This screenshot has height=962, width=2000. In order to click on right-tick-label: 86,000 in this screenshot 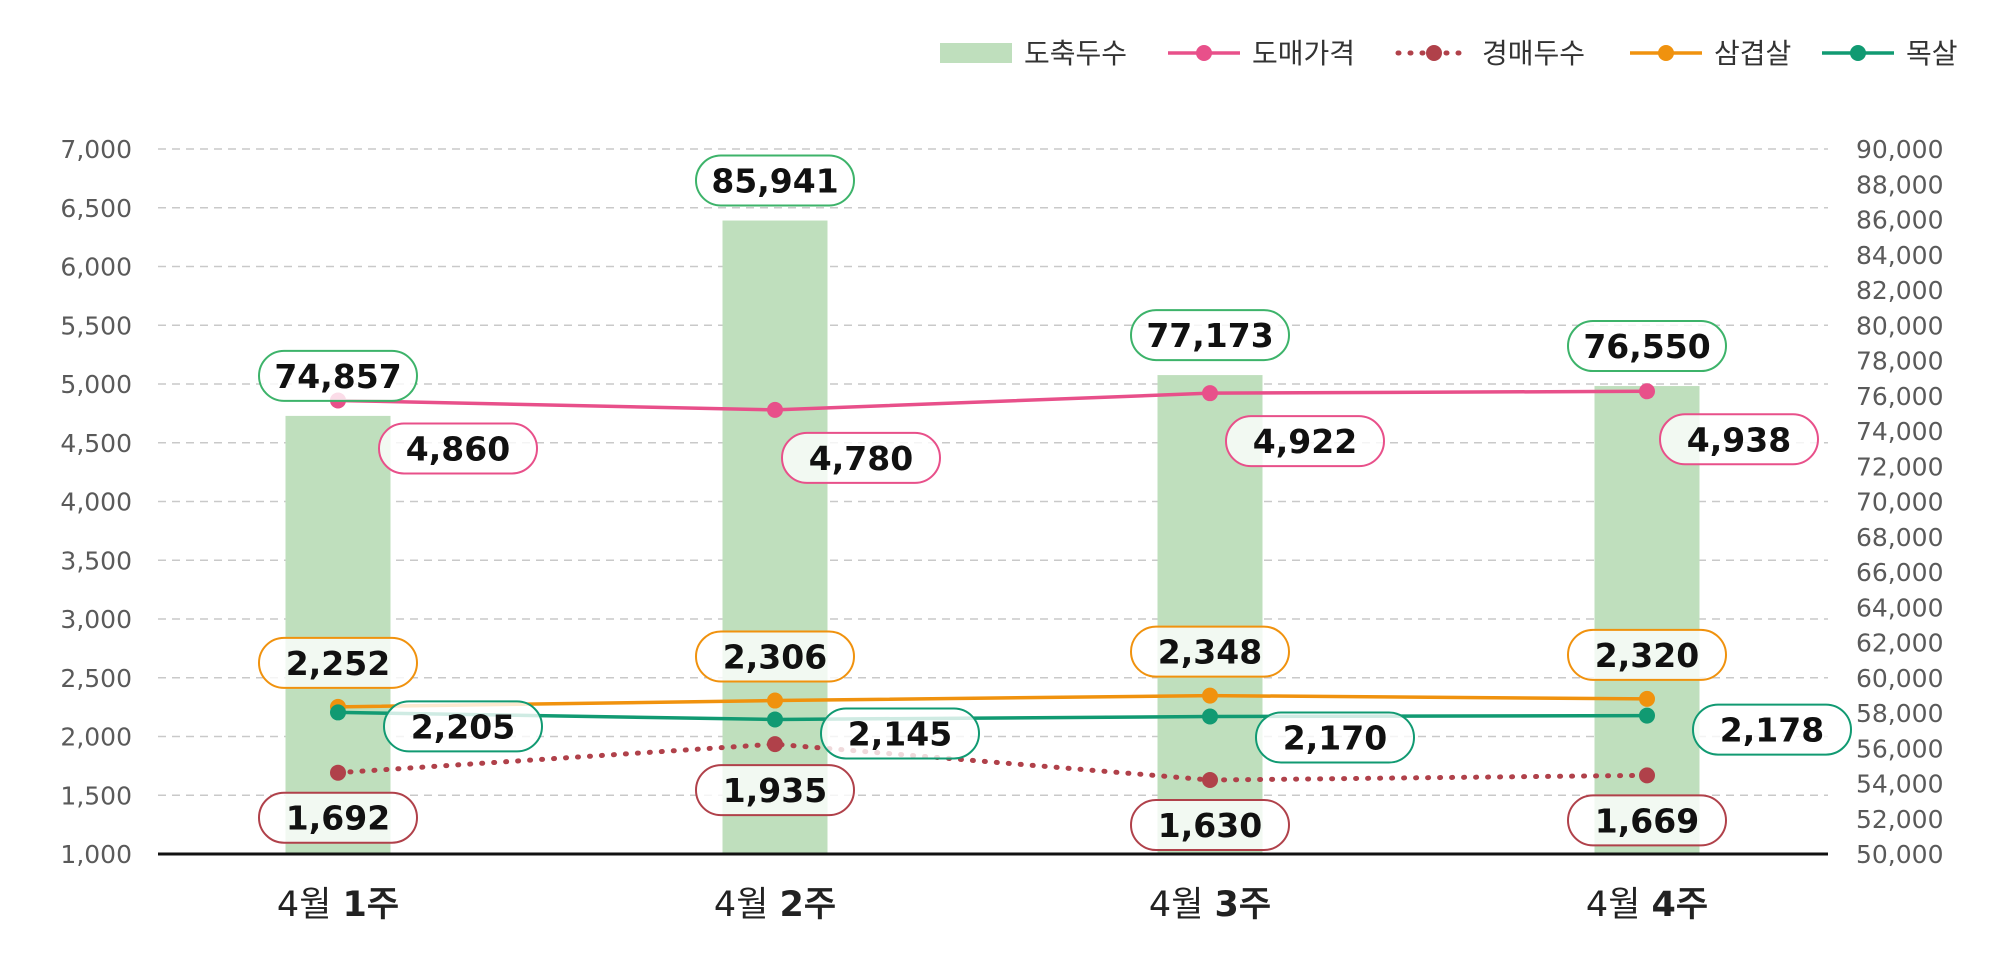, I will do `click(1899, 220)`.